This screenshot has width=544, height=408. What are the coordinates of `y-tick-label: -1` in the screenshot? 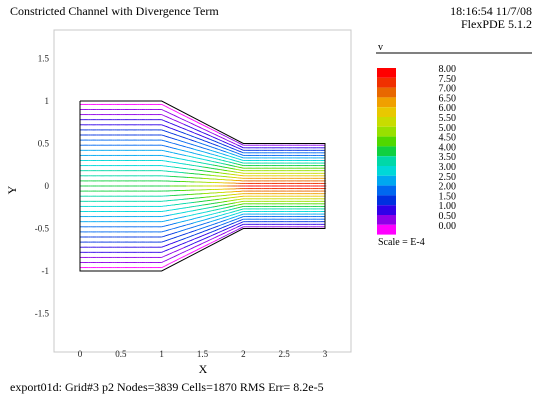 It's located at (46, 271).